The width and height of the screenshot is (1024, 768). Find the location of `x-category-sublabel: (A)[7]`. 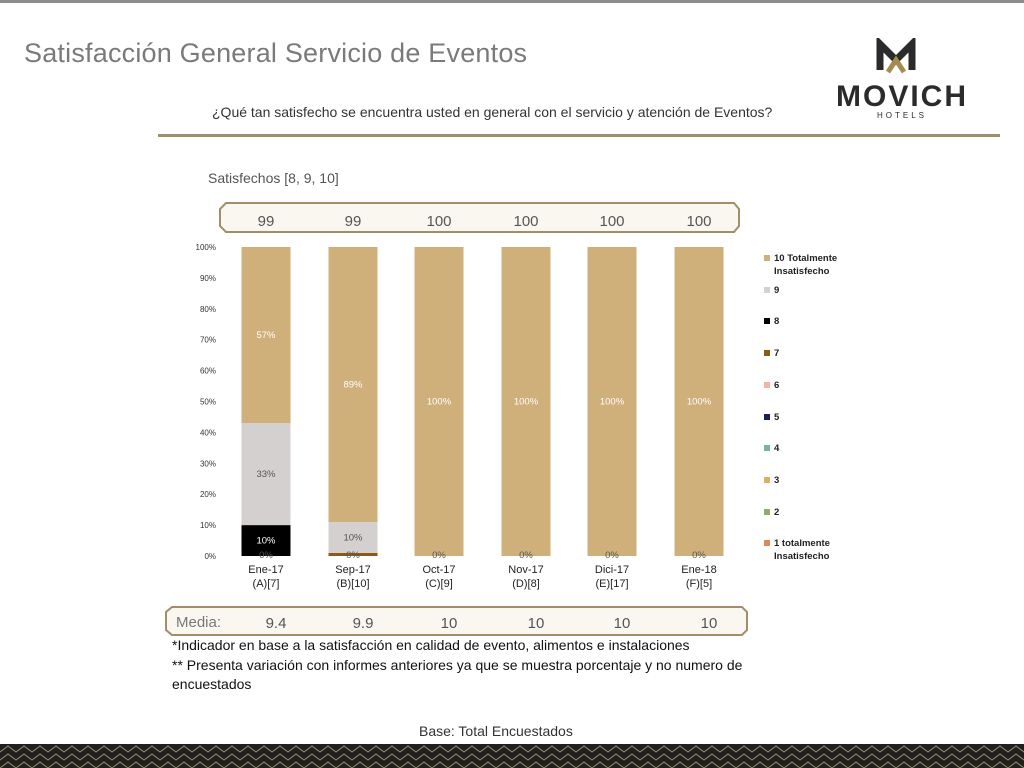

x-category-sublabel: (A)[7] is located at coordinates (266, 584).